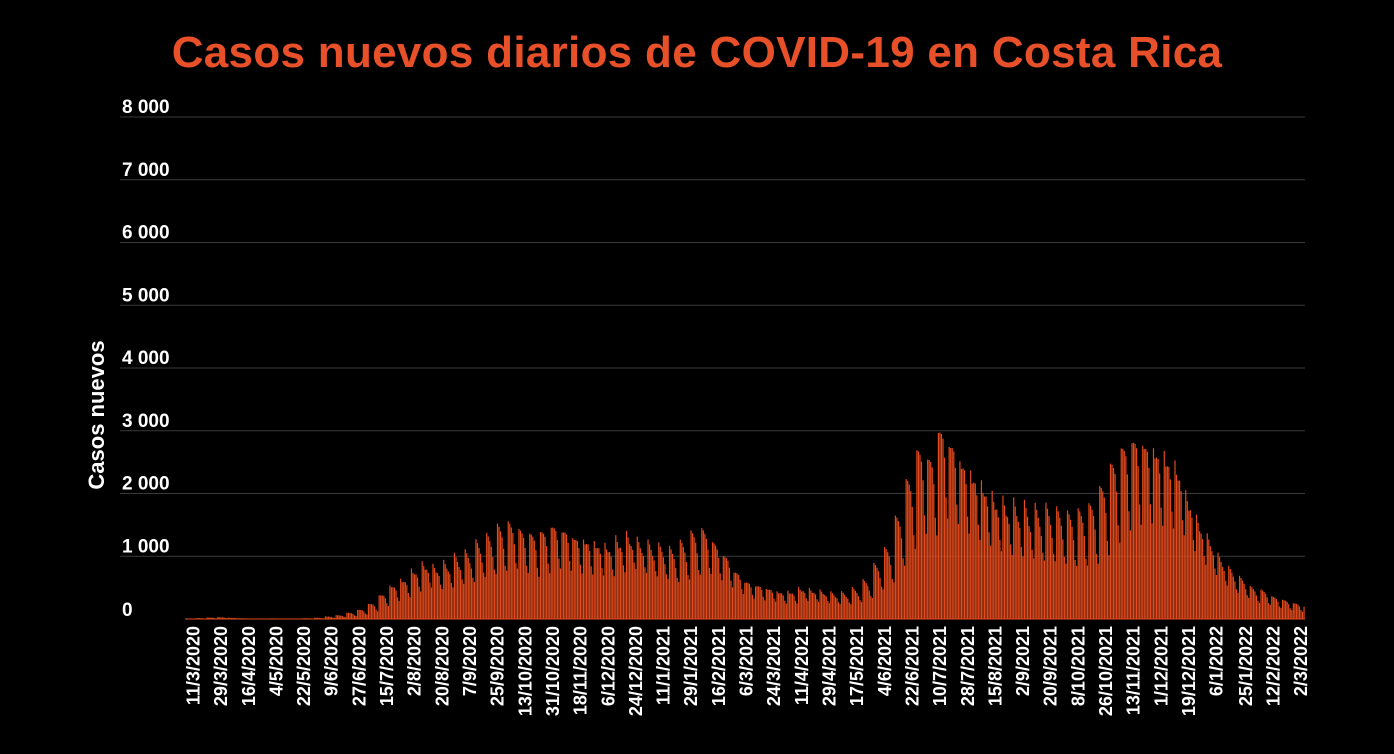 This screenshot has height=754, width=1394. I want to click on x-tick-label: 17/5/2021, so click(857, 666).